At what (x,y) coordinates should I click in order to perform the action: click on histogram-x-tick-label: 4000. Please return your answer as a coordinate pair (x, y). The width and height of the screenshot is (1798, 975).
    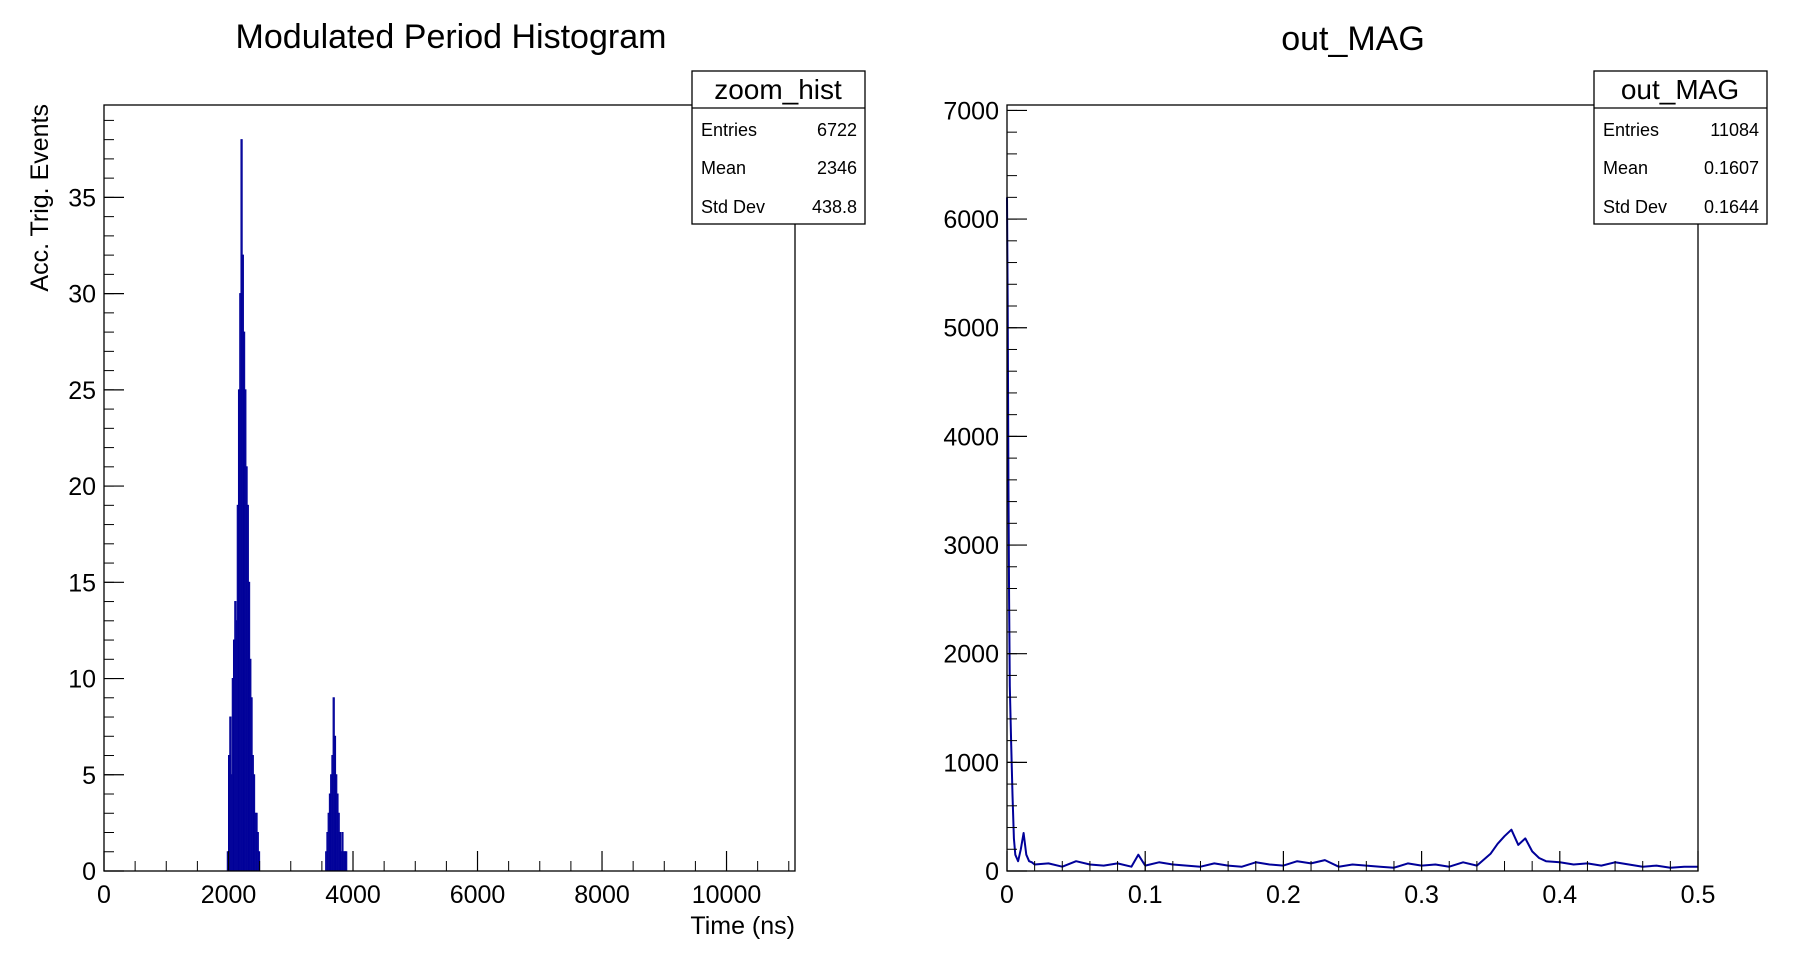
    Looking at the image, I should click on (353, 895).